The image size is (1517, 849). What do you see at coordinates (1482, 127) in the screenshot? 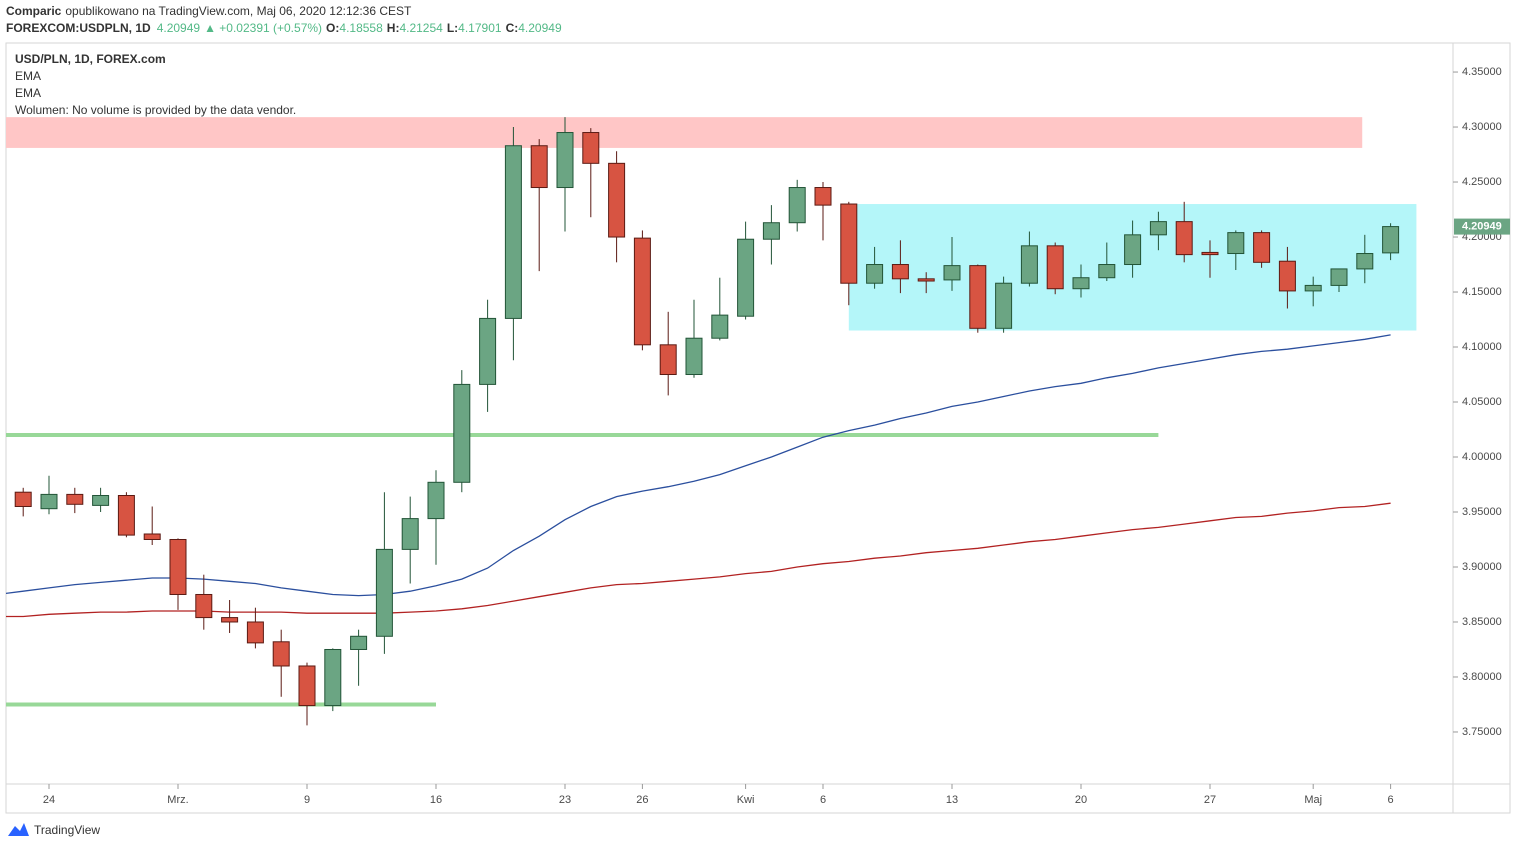
I see `y-tick-label: 4.30000` at bounding box center [1482, 127].